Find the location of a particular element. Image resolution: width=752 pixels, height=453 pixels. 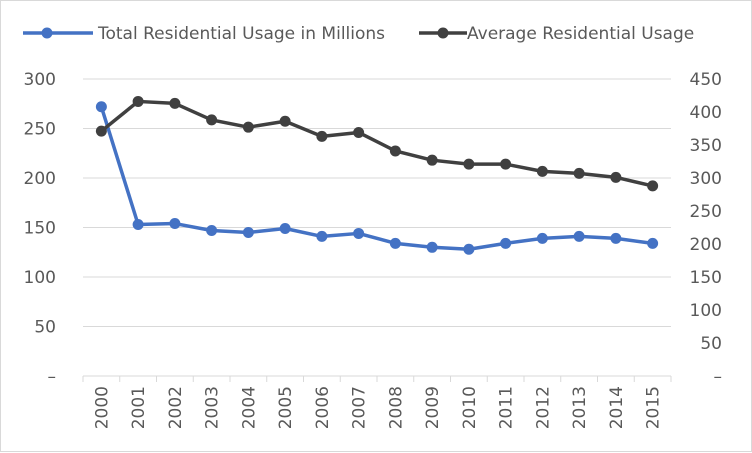

x-tick-label: 2001 is located at coordinates (139, 407).